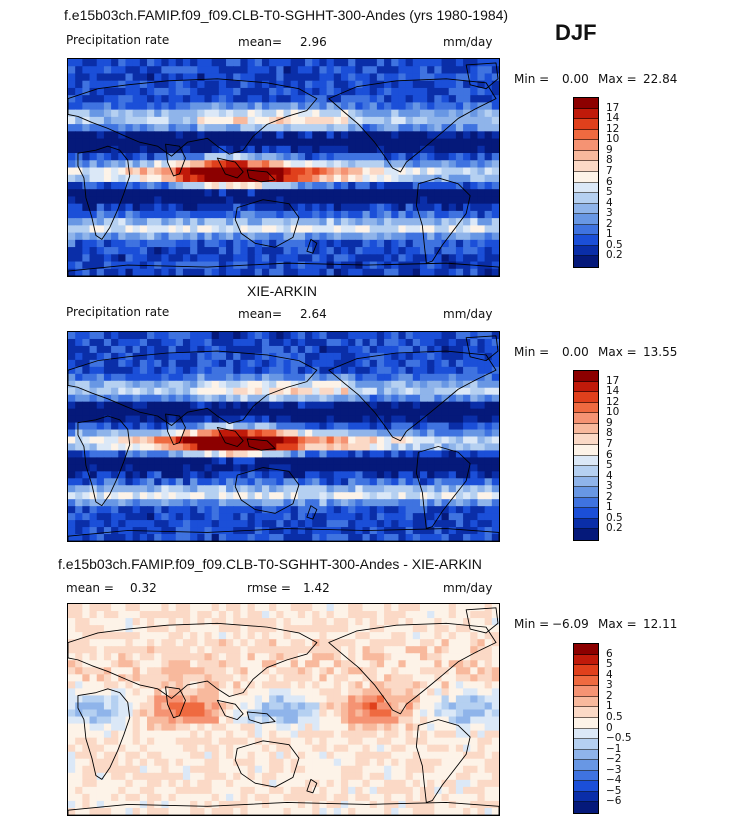 This screenshot has height=823, width=733. I want to click on panel1-max-label: Max =, so click(617, 79).